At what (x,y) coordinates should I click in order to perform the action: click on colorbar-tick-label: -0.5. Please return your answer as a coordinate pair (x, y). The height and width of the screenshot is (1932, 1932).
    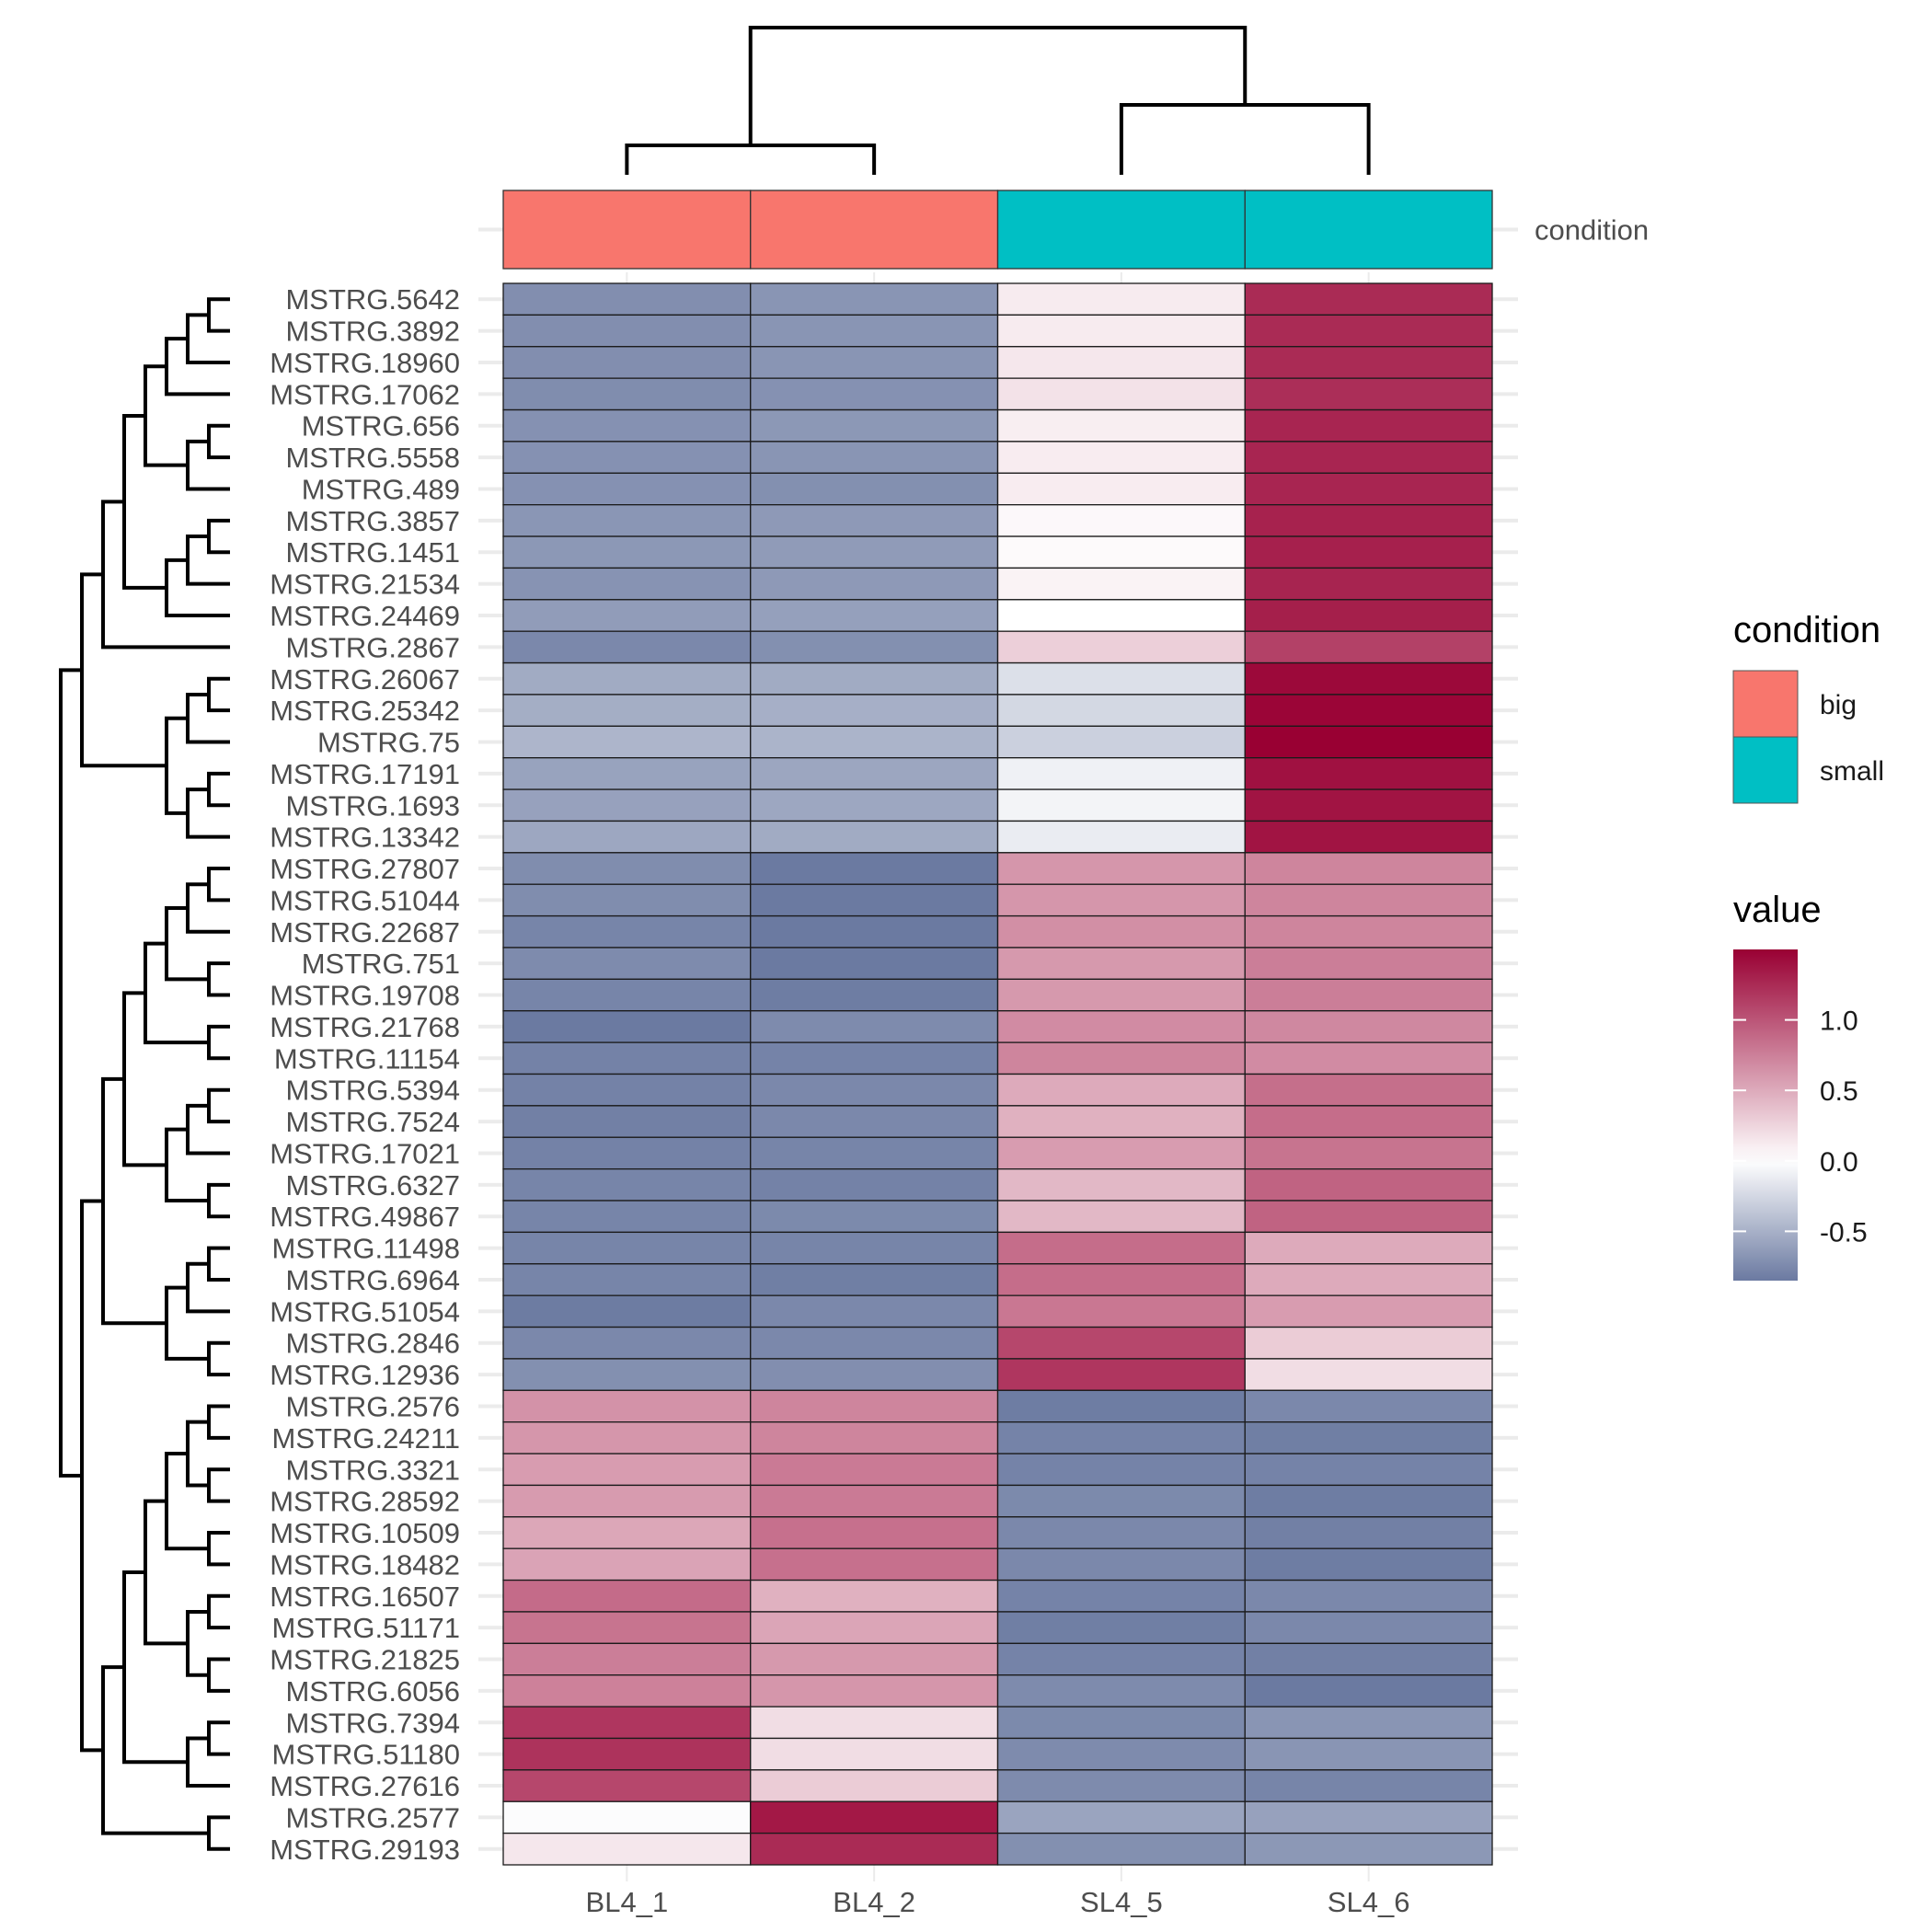
    Looking at the image, I should click on (1844, 1232).